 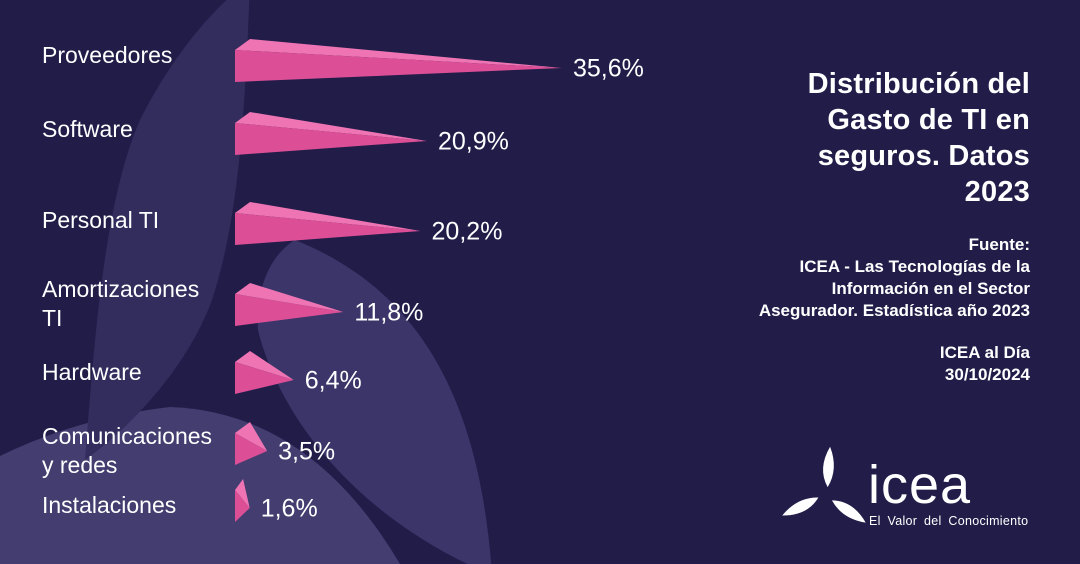 I want to click on bar-row: Hardware 6,4%, so click(x=202, y=373).